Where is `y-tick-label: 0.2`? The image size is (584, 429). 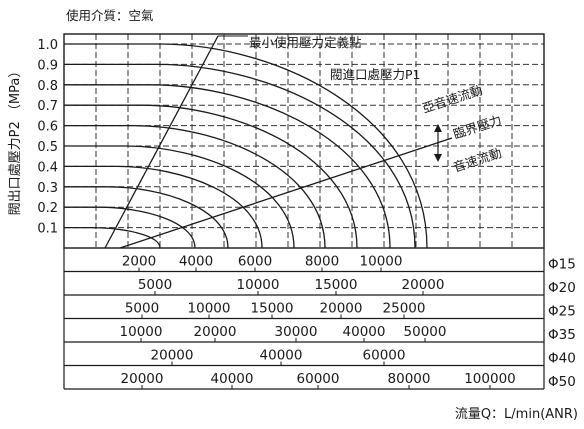
y-tick-label: 0.2 is located at coordinates (47, 208).